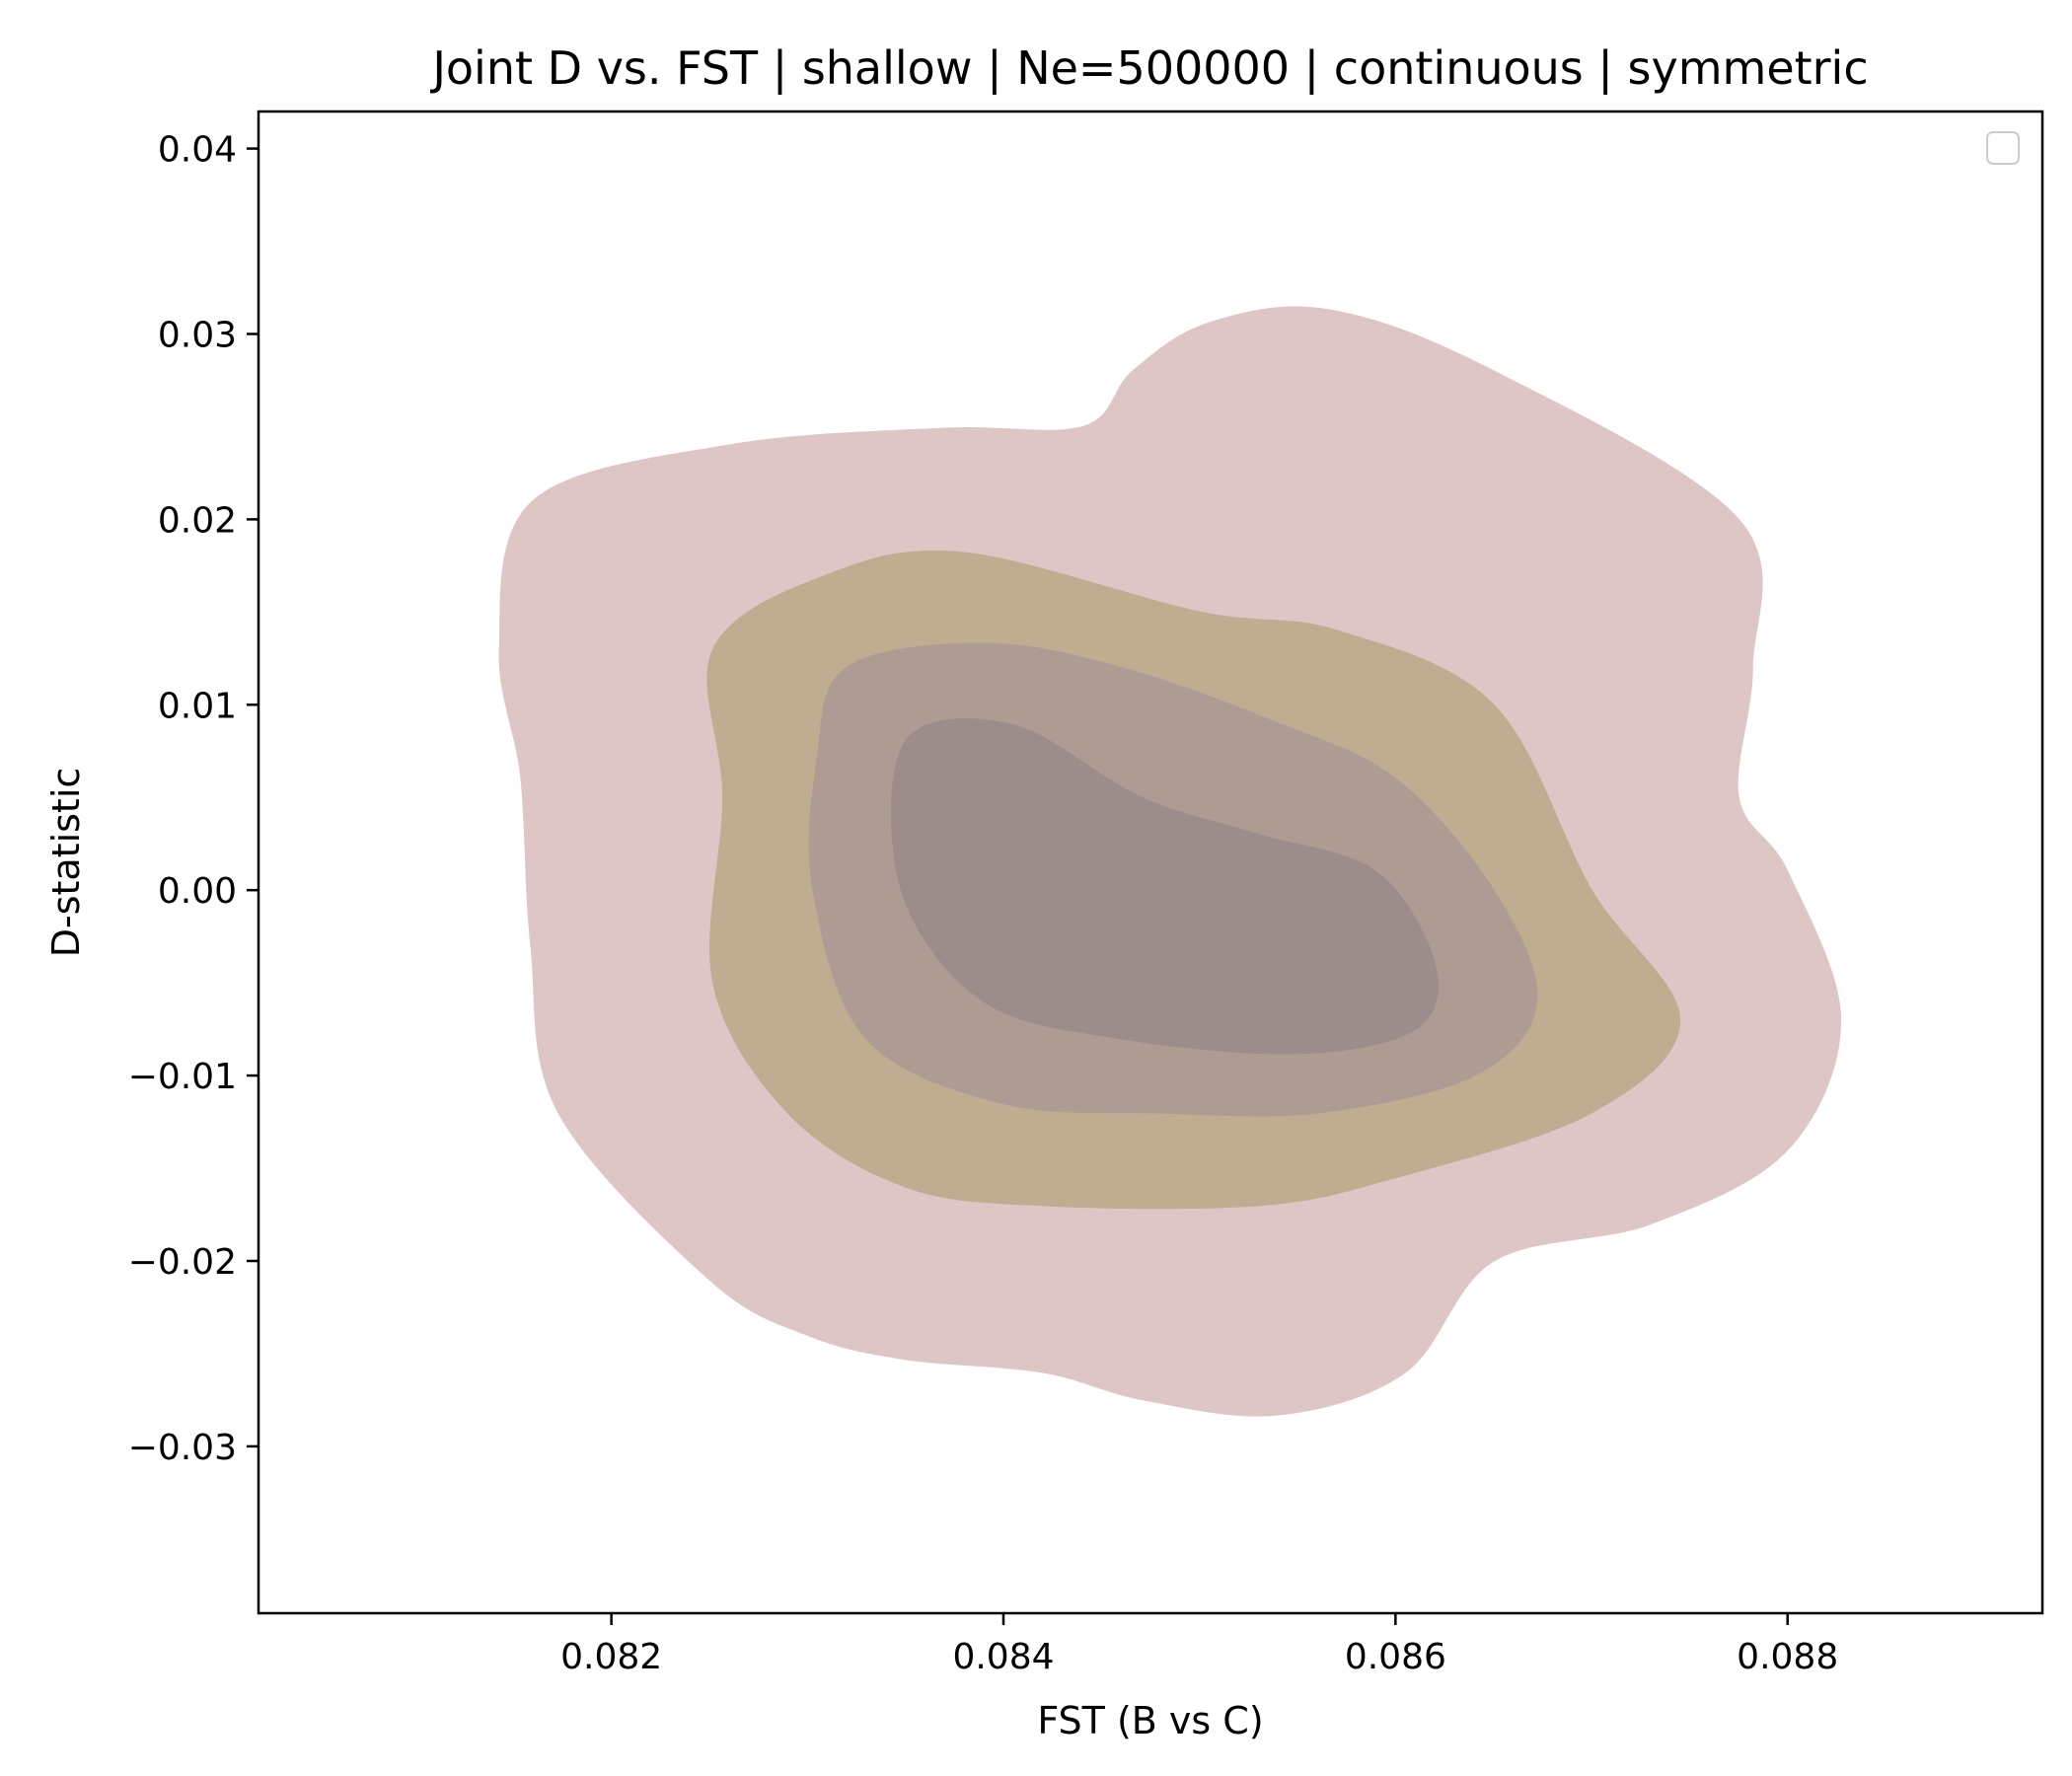  Describe the element at coordinates (182, 1077) in the screenshot. I see `y-tick-label: −0.01` at that location.